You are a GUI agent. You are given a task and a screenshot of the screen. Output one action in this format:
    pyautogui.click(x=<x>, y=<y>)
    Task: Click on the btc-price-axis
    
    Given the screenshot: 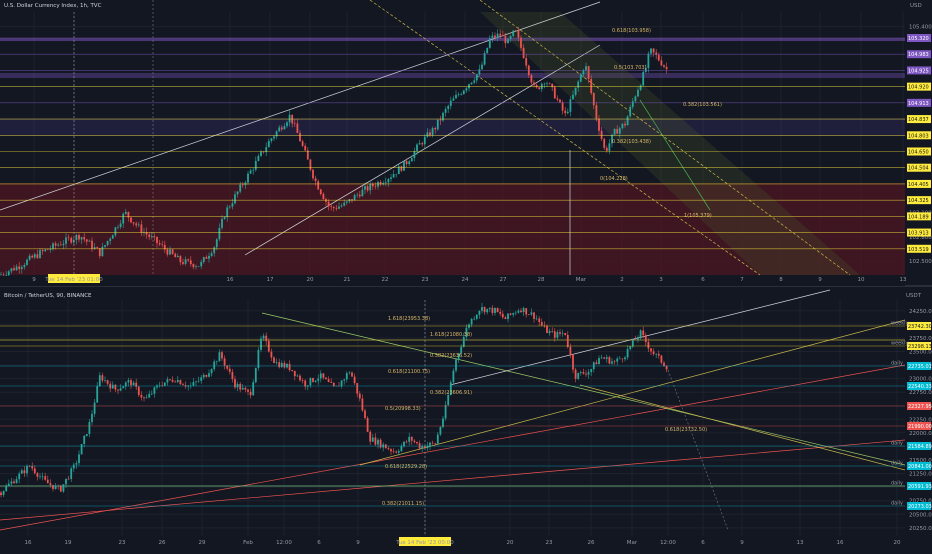 What is the action you would take?
    pyautogui.click(x=918, y=414)
    